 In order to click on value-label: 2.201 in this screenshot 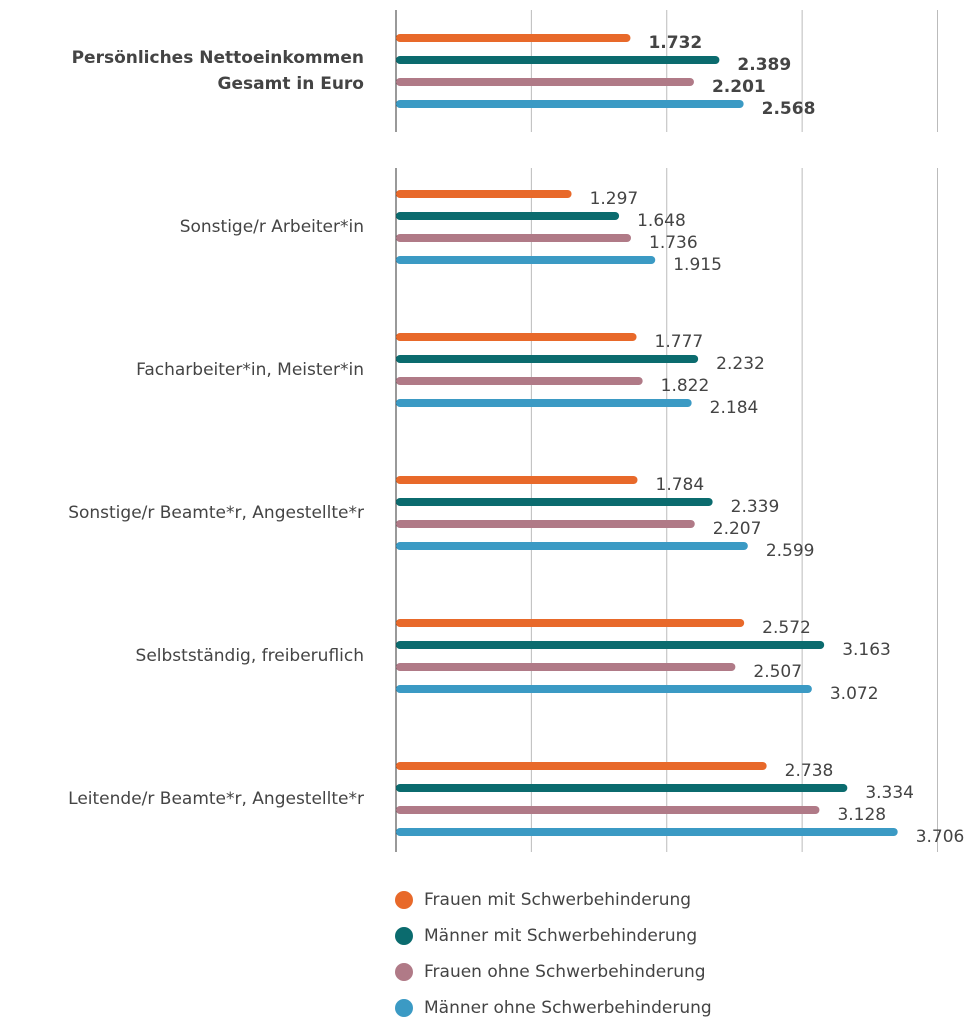, I will do `click(739, 87)`.